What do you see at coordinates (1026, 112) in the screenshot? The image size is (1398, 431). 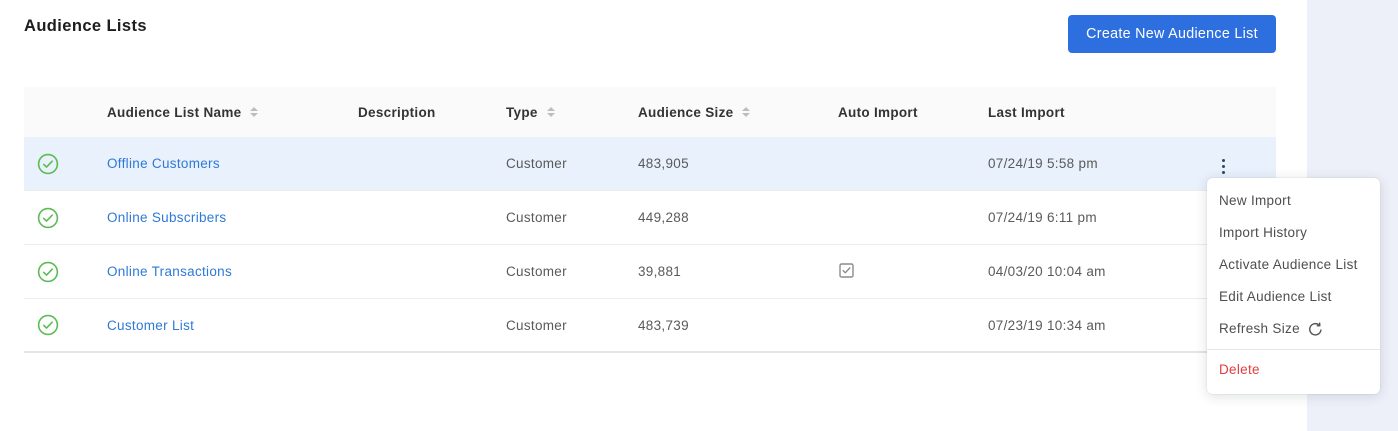 I see `column-header-label: Last Import` at bounding box center [1026, 112].